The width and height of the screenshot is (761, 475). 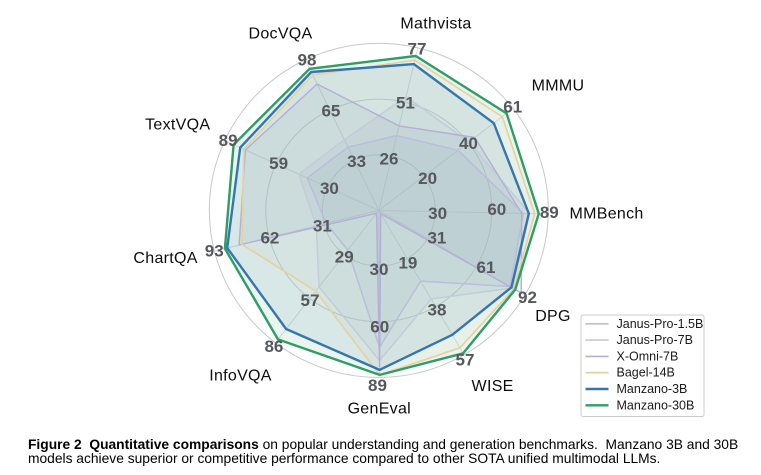 What do you see at coordinates (648, 356) in the screenshot?
I see `svg-text: X-Omni-7B` at bounding box center [648, 356].